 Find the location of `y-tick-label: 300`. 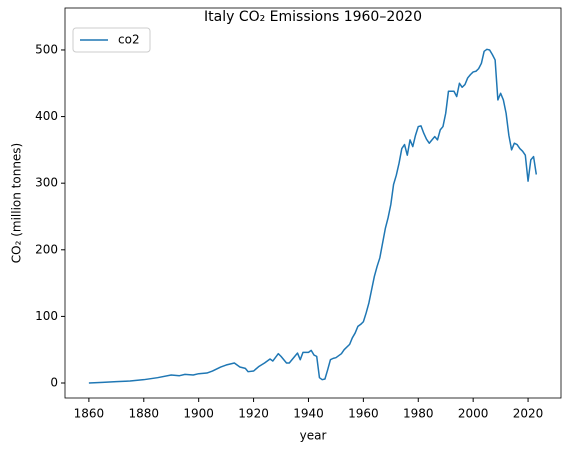

y-tick-label: 300 is located at coordinates (46, 183).